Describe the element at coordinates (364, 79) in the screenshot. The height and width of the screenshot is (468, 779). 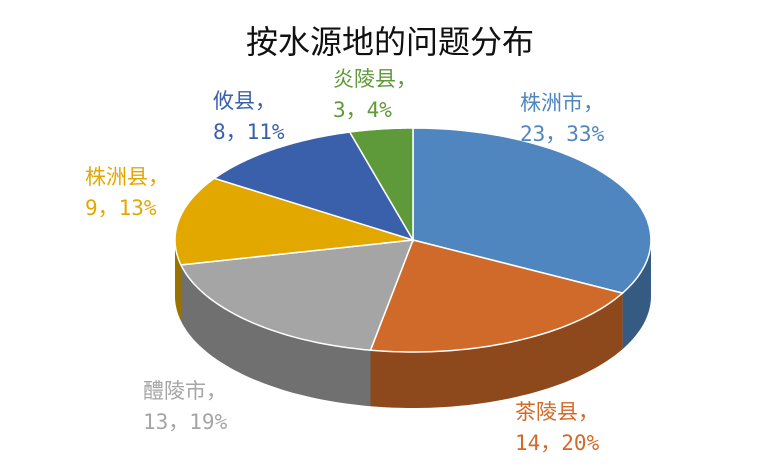
I see `category-name: 炎陵县` at that location.